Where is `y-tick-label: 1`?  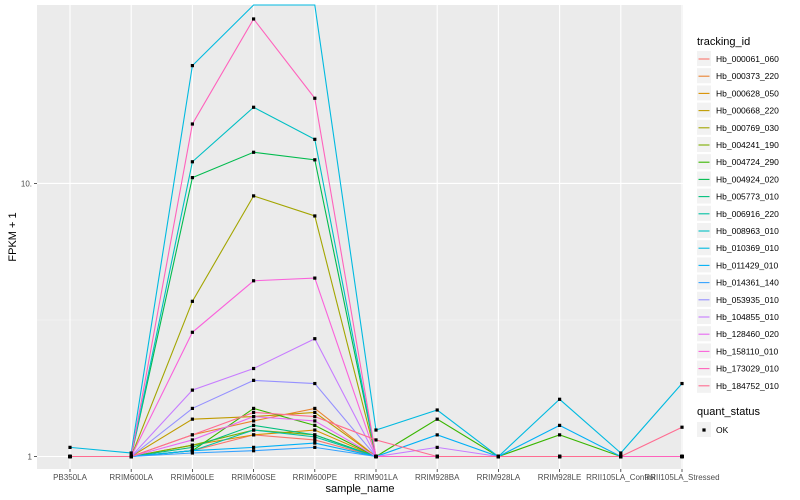 y-tick-label: 1 is located at coordinates (30, 457).